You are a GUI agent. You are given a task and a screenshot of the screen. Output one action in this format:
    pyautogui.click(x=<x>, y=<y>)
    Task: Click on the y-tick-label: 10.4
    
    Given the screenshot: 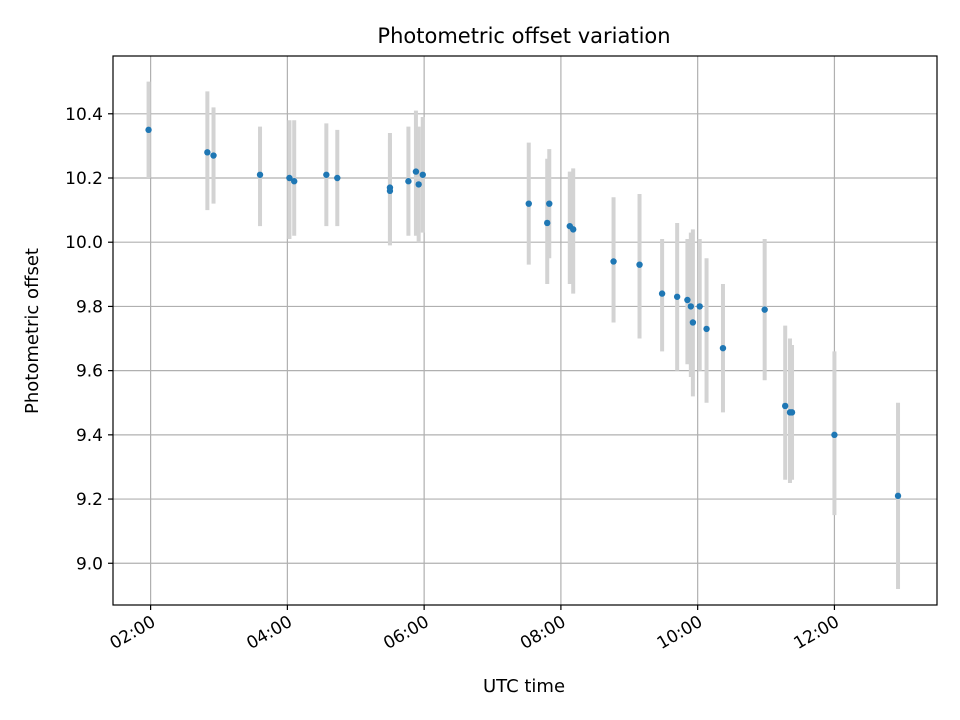 What is the action you would take?
    pyautogui.click(x=84, y=115)
    